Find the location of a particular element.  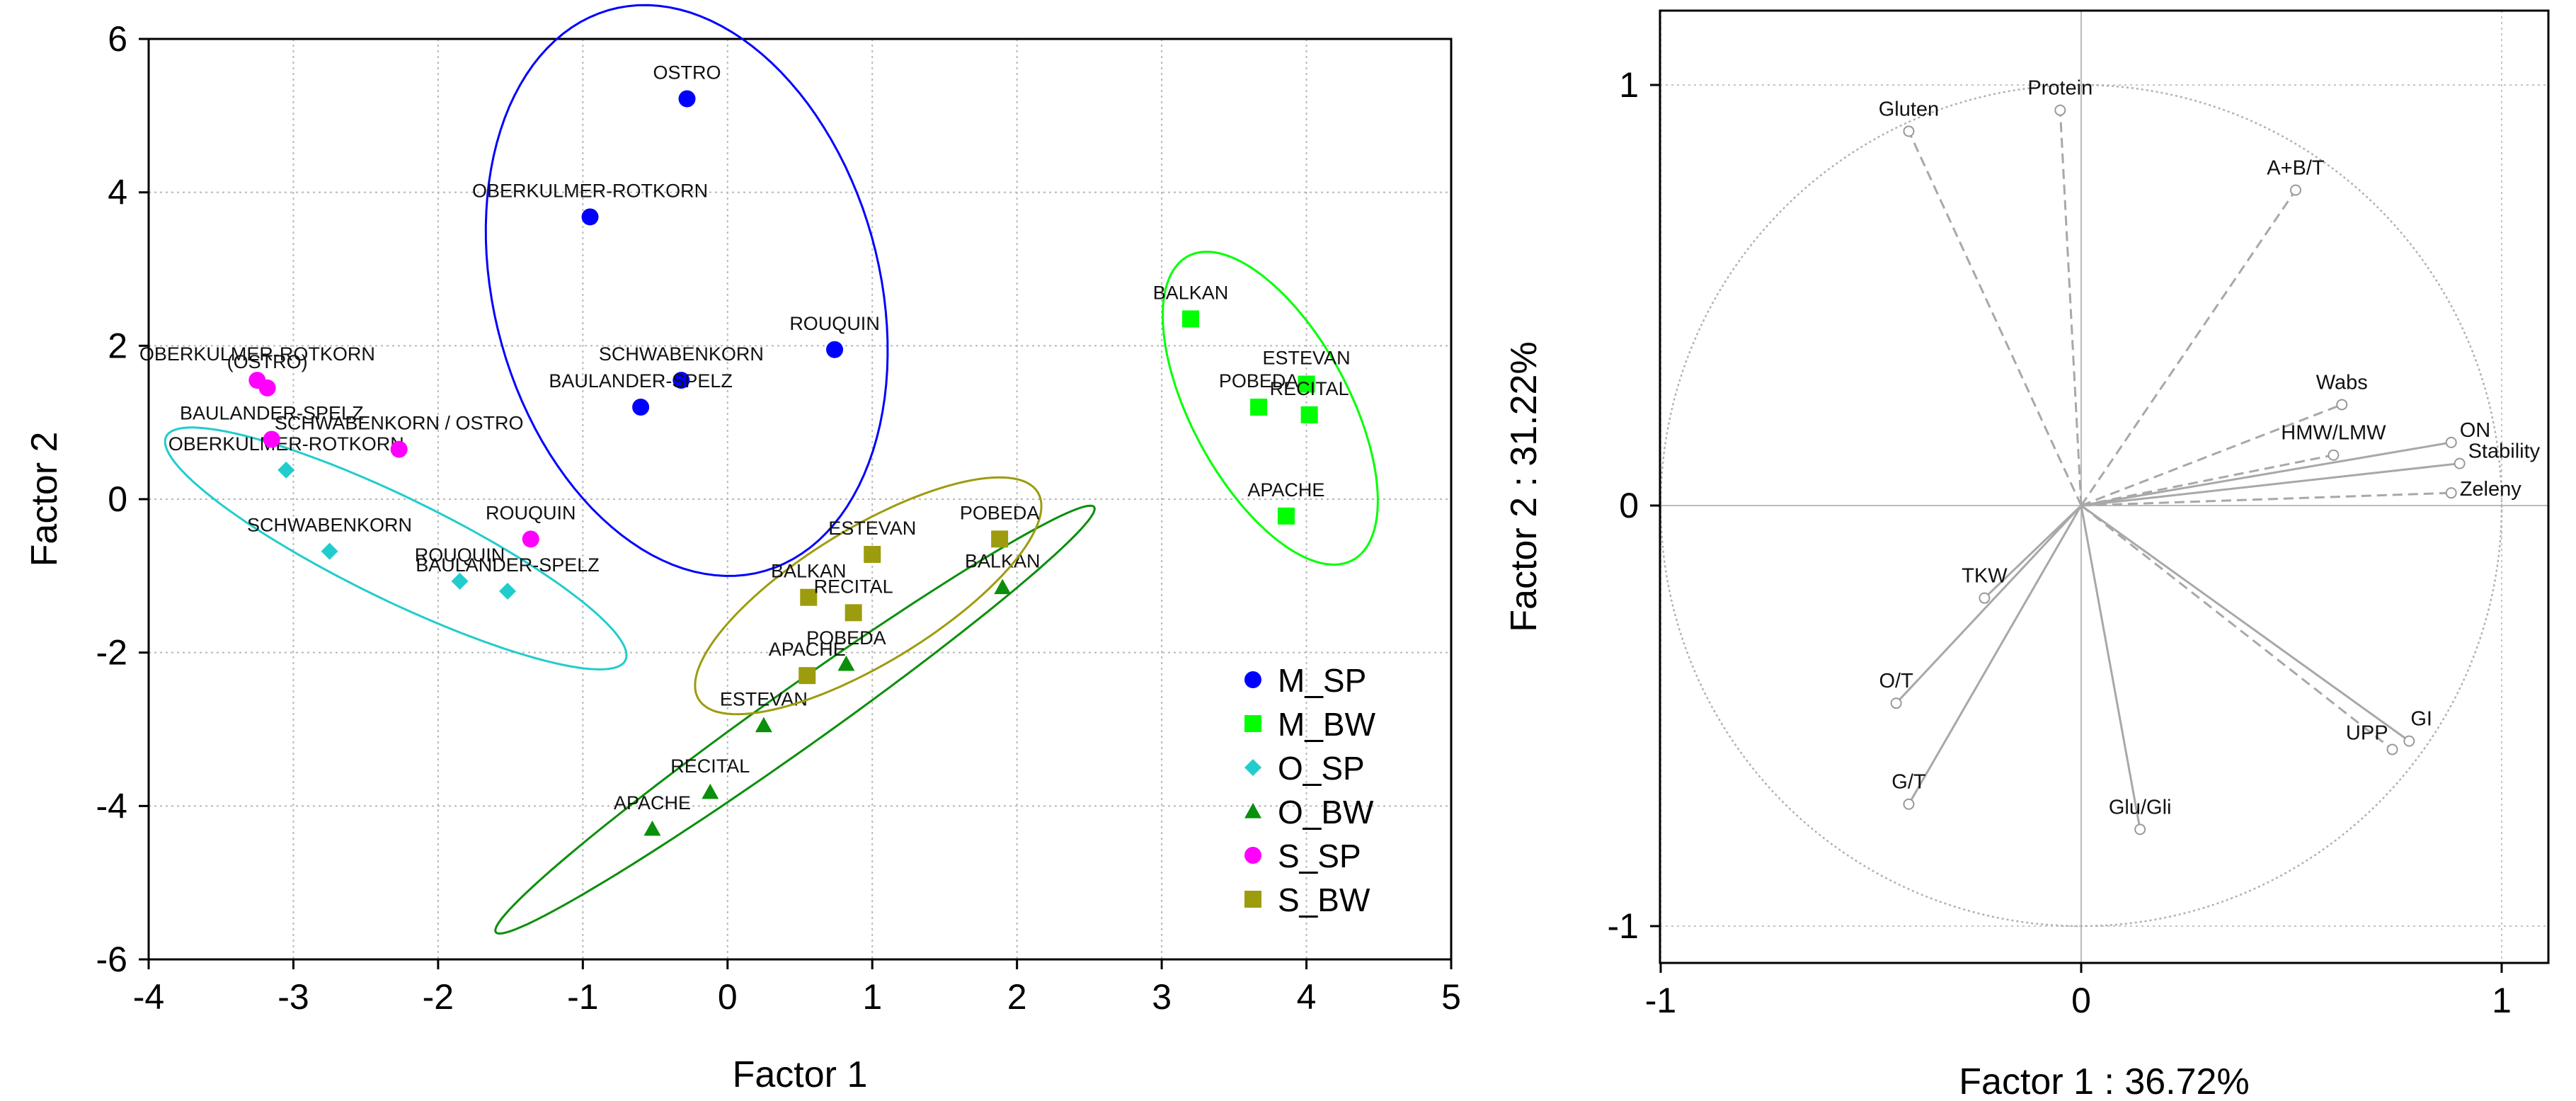

legend: M_SP M_BW O_SP O_BW S_SP S_BW is located at coordinates (1310, 790).